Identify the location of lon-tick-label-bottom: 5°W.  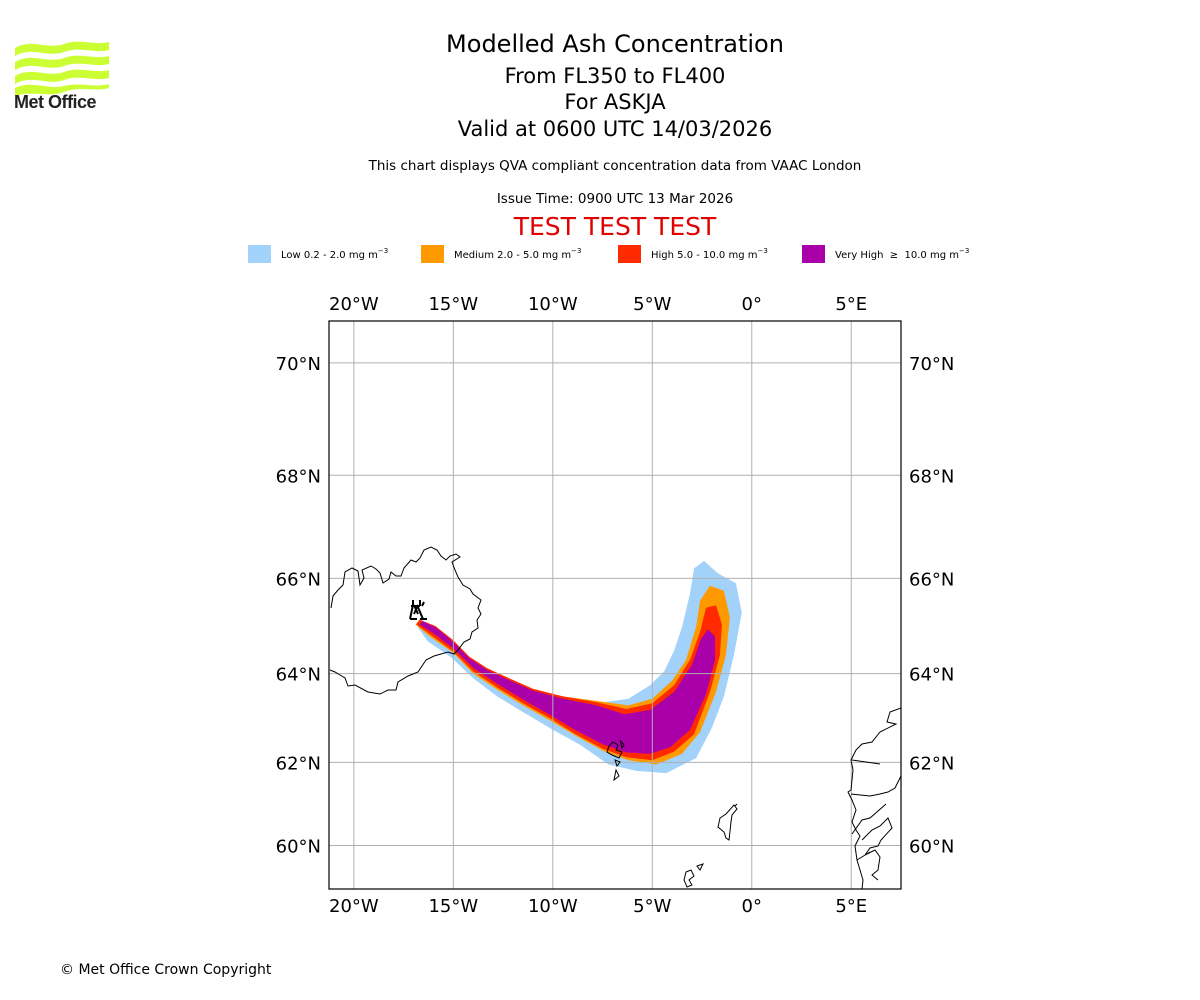
(652, 906).